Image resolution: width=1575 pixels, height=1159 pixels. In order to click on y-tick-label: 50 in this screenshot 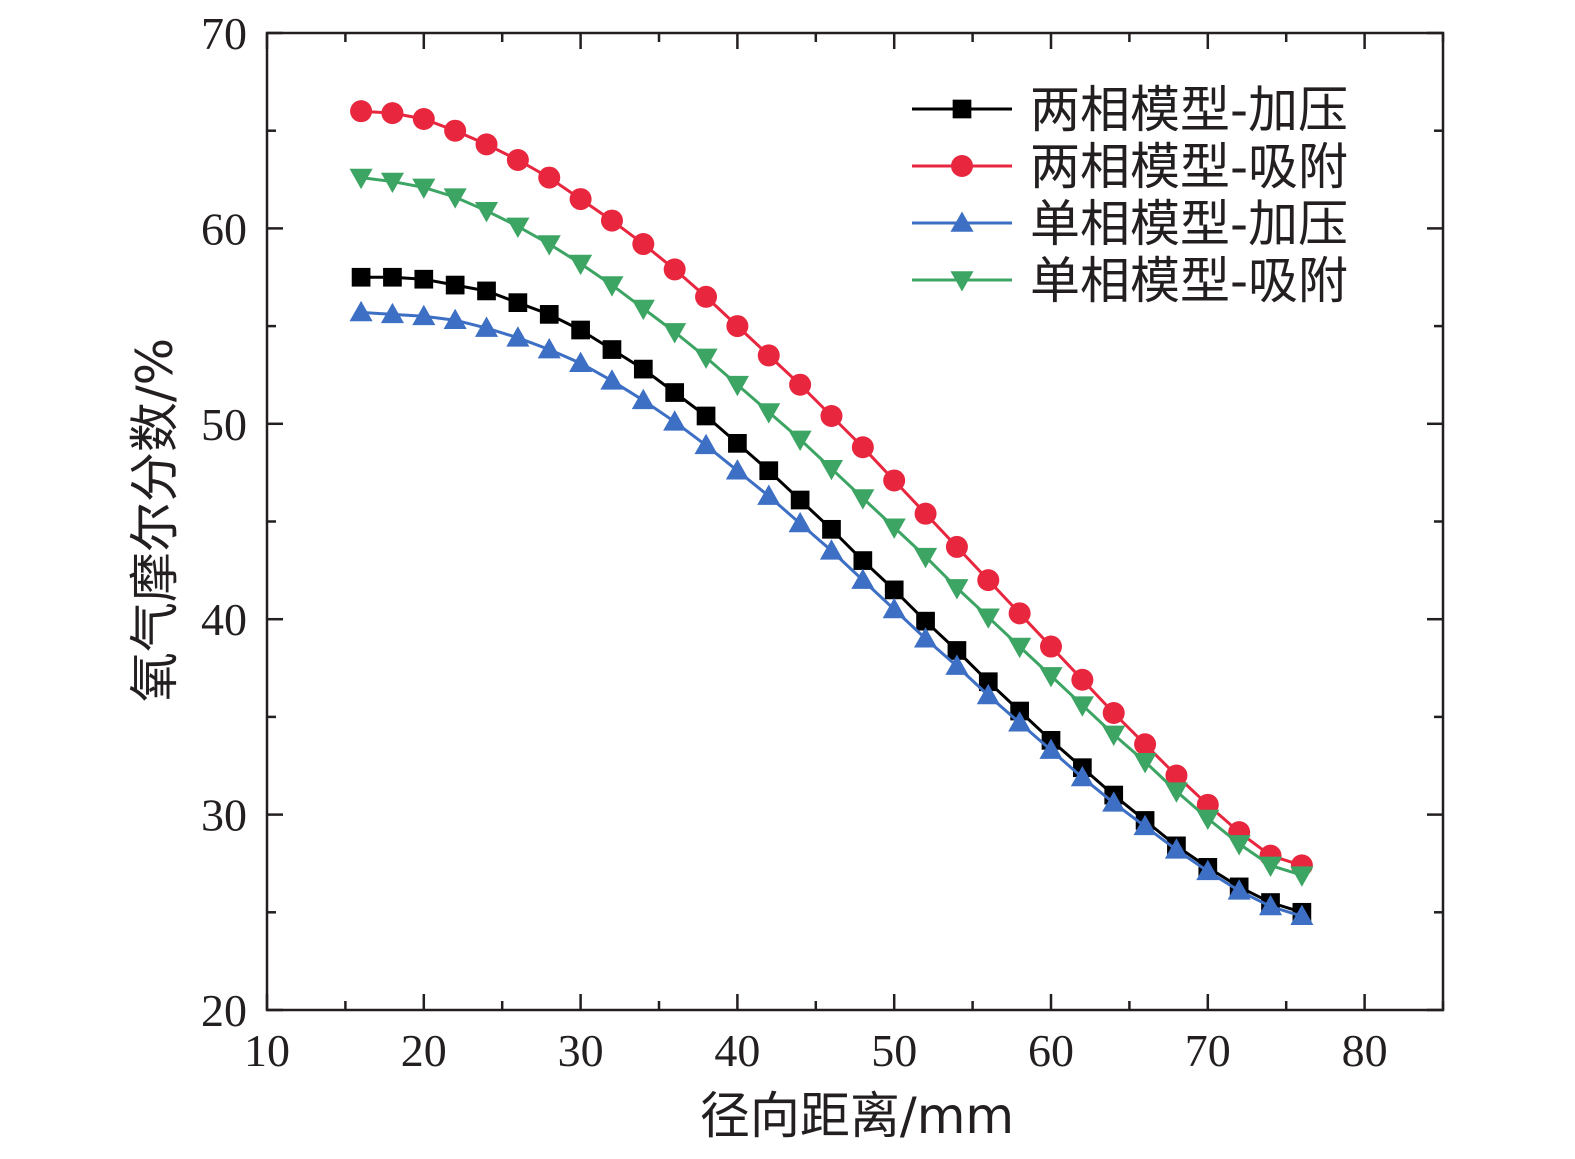, I will do `click(224, 424)`.